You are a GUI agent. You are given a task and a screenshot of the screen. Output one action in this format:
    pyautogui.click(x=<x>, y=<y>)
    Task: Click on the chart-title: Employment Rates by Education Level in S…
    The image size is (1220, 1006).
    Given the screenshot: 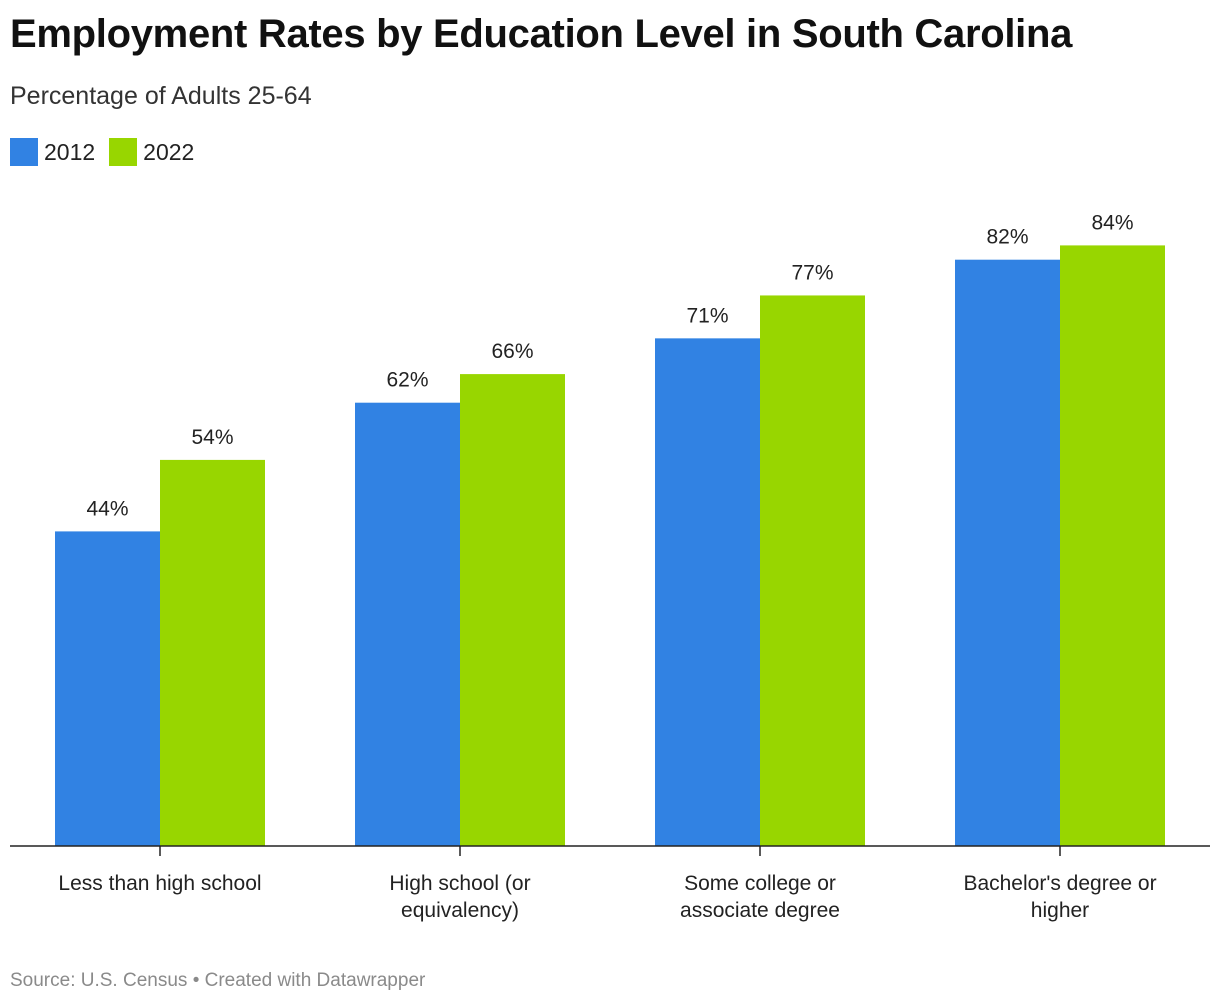 What is the action you would take?
    pyautogui.click(x=541, y=34)
    